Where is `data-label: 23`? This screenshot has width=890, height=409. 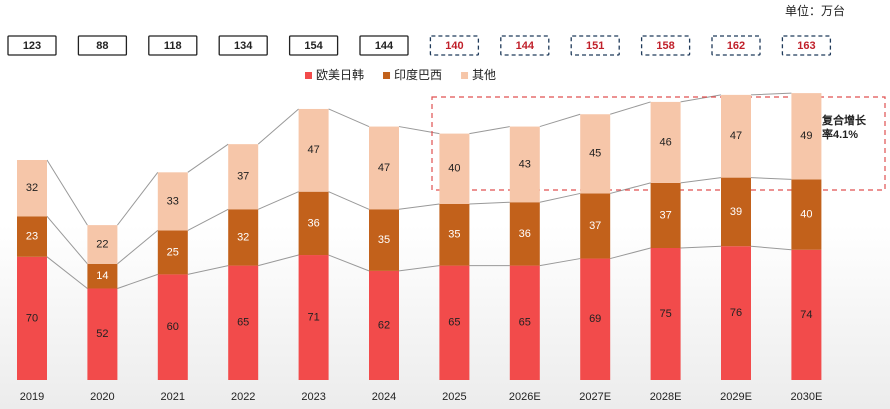 data-label: 23 is located at coordinates (32, 236).